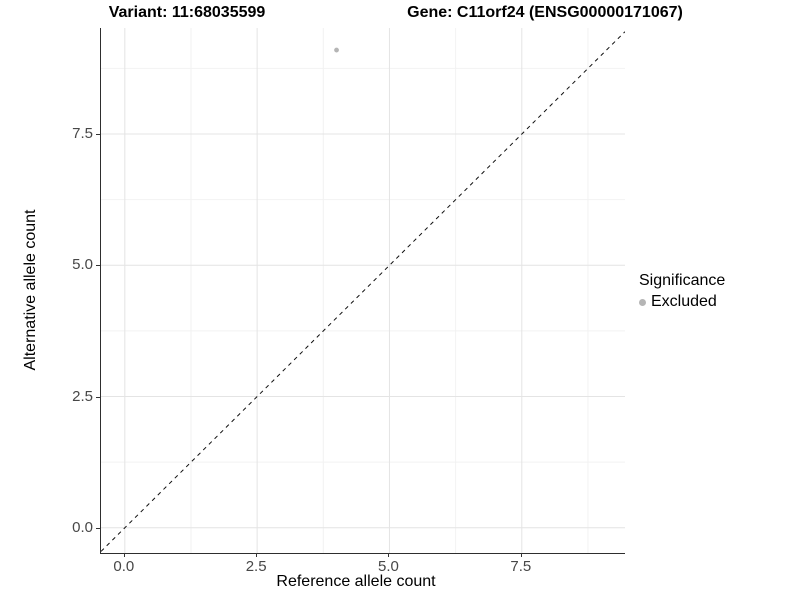 This screenshot has width=800, height=600. What do you see at coordinates (521, 566) in the screenshot?
I see `x-tick-label: 7.5` at bounding box center [521, 566].